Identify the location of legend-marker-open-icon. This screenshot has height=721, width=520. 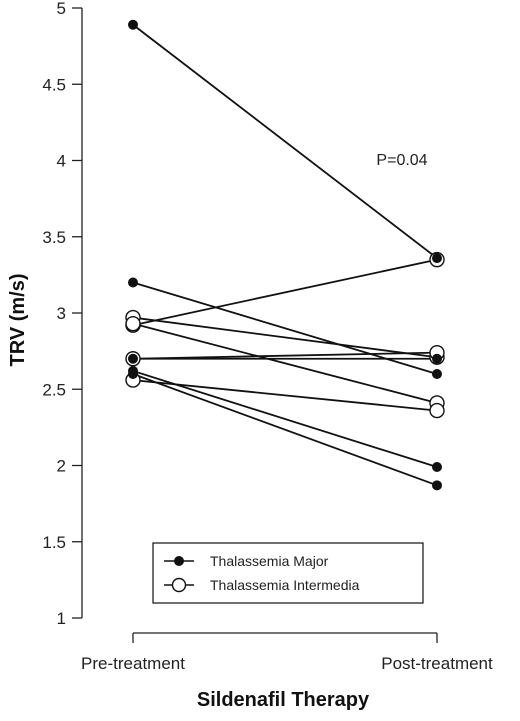
(179, 585).